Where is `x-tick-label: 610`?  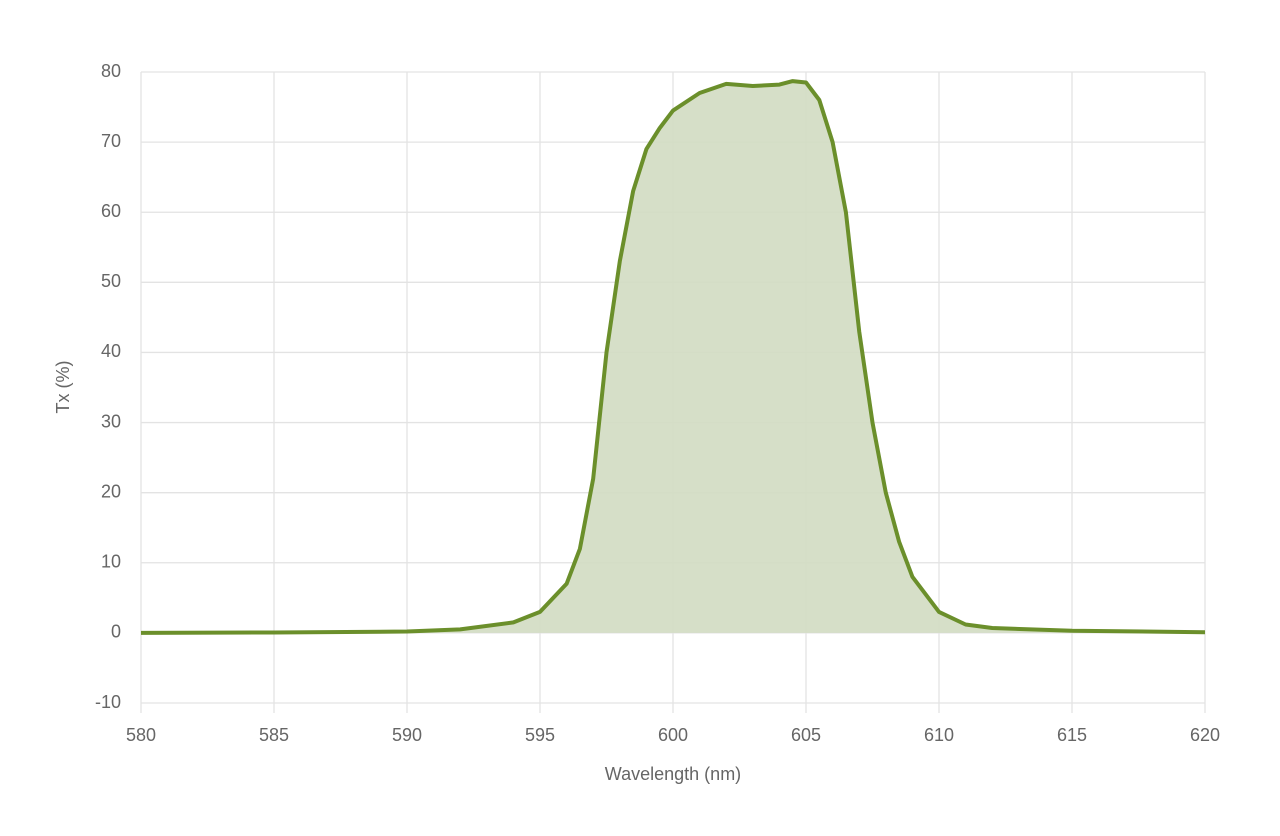
x-tick-label: 610 is located at coordinates (939, 735).